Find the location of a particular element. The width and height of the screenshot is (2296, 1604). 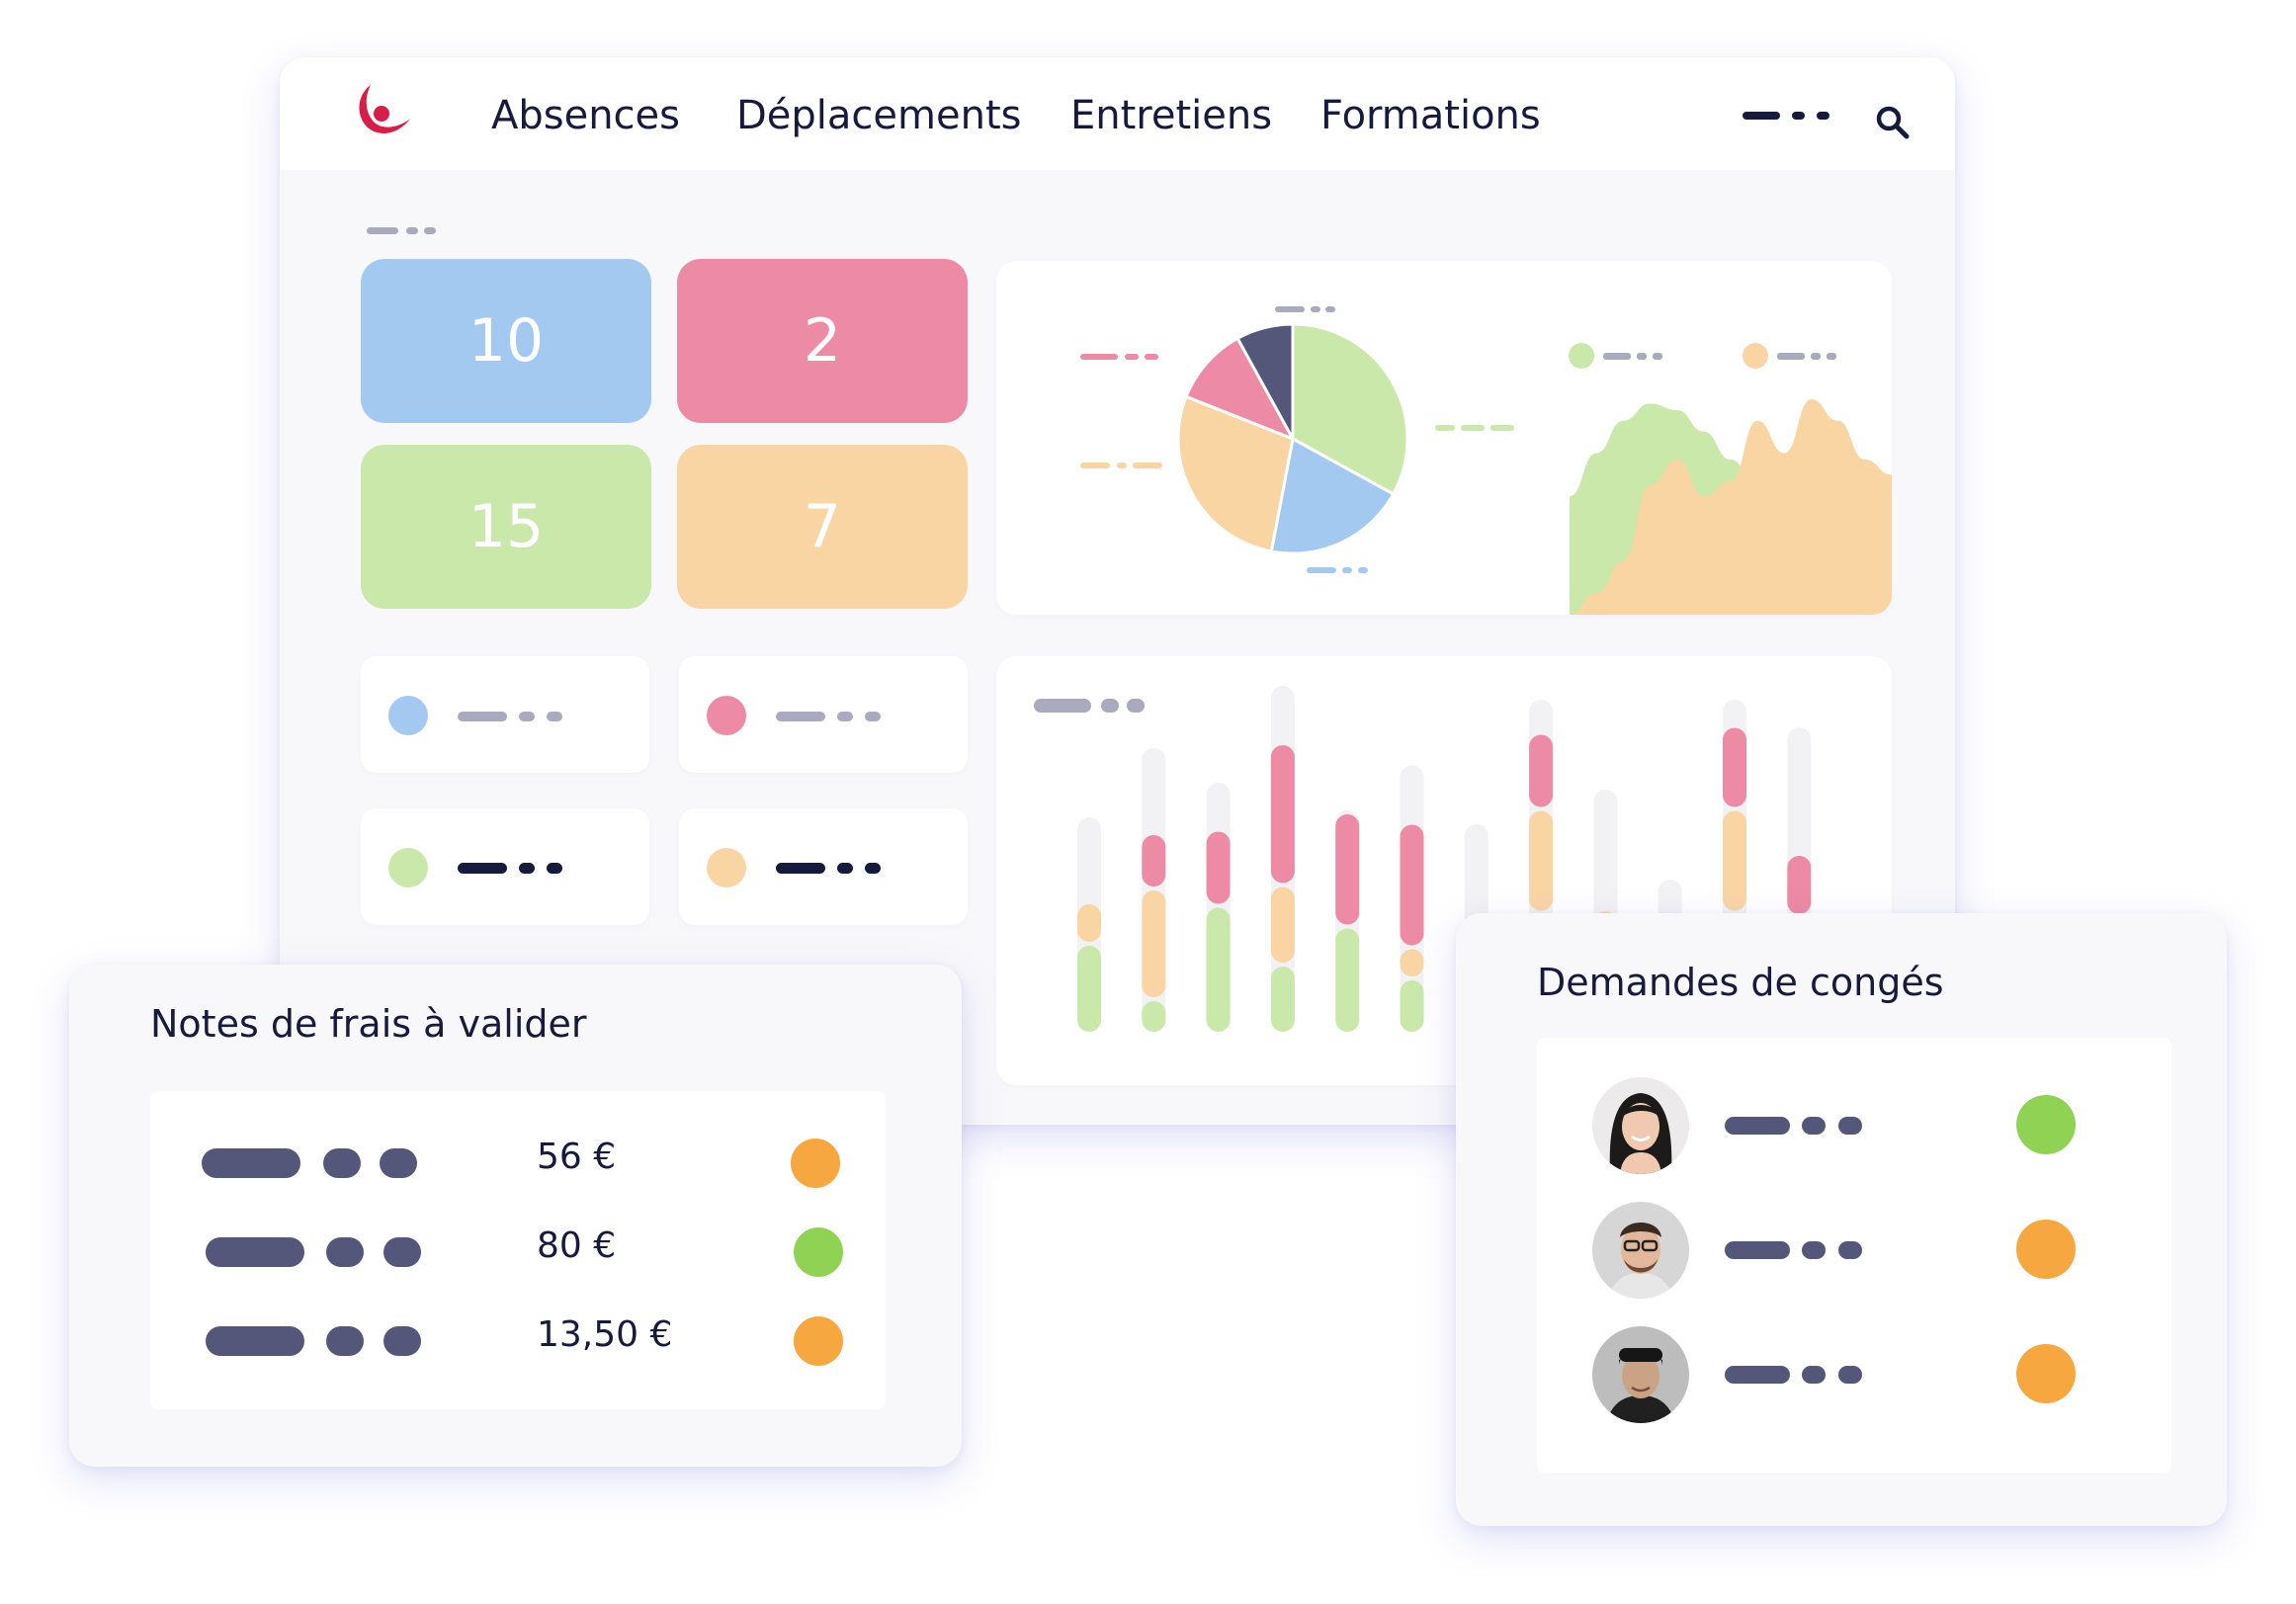

pie-chart is located at coordinates (1292, 438).